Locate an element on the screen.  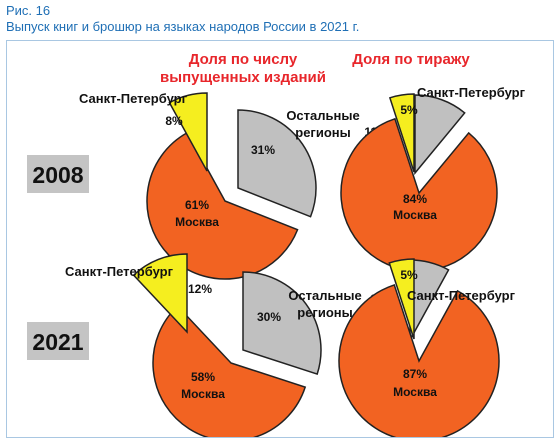
pie-2008-count-slice-spb is located at coordinates (188, 132).